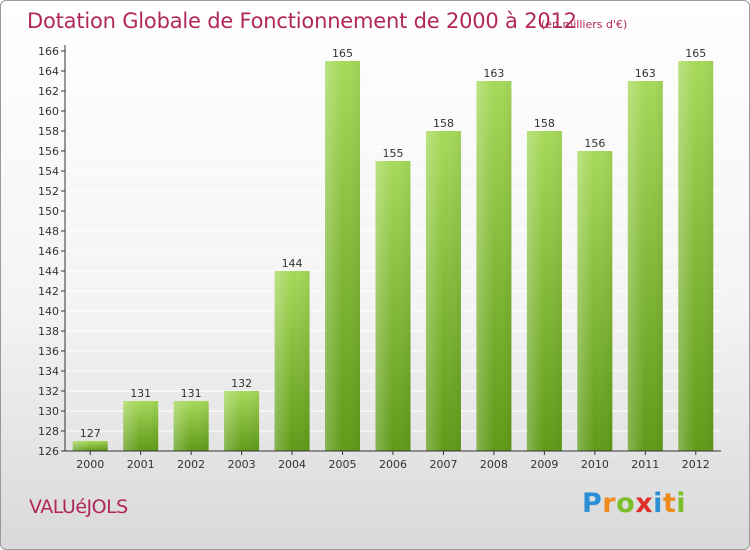 Image resolution: width=750 pixels, height=550 pixels. What do you see at coordinates (48, 371) in the screenshot?
I see `y-tick-label: 134` at bounding box center [48, 371].